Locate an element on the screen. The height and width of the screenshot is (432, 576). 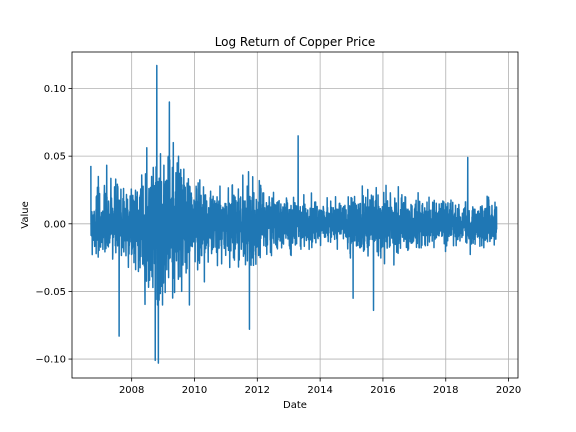
x-tick-label: 2014 is located at coordinates (319, 390).